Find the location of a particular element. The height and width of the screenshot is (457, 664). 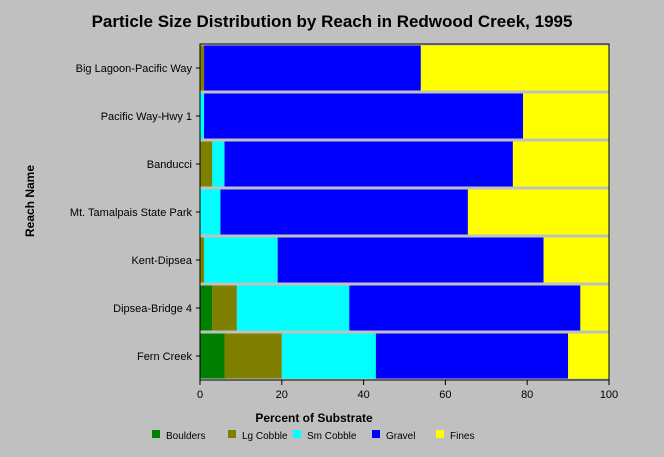

category-label: Mt. Tamalpais State Park is located at coordinates (131, 213).